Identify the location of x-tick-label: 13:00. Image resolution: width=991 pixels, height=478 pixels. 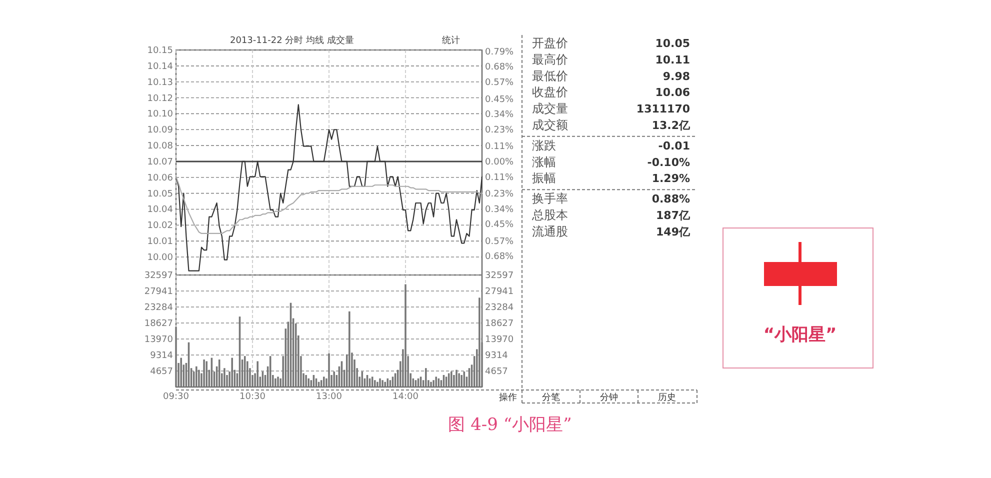
(329, 397).